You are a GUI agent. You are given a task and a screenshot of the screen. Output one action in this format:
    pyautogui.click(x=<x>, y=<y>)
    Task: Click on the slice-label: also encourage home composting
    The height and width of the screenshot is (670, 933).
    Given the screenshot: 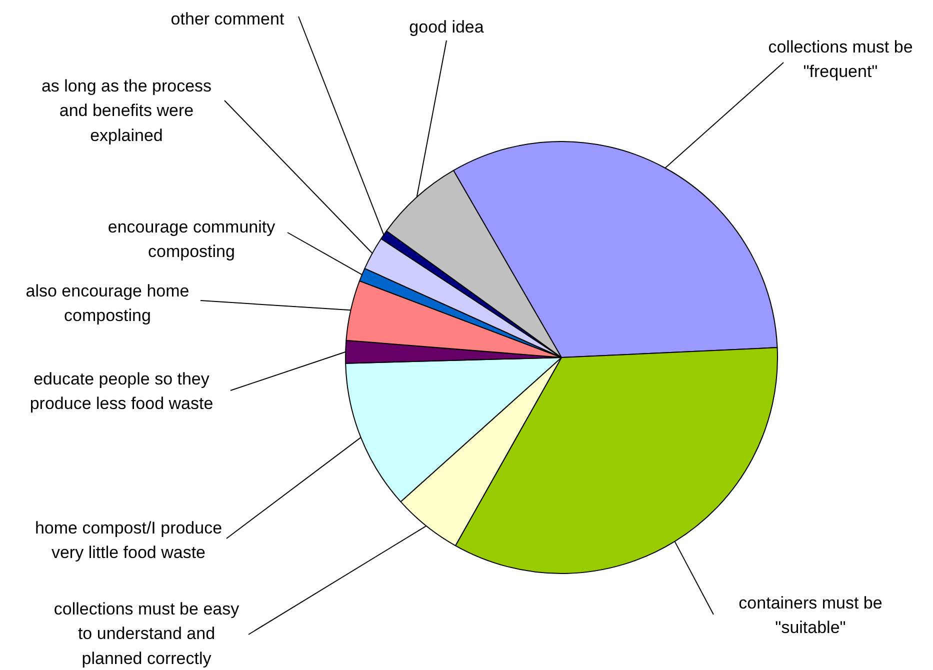 What is the action you would take?
    pyautogui.click(x=108, y=304)
    